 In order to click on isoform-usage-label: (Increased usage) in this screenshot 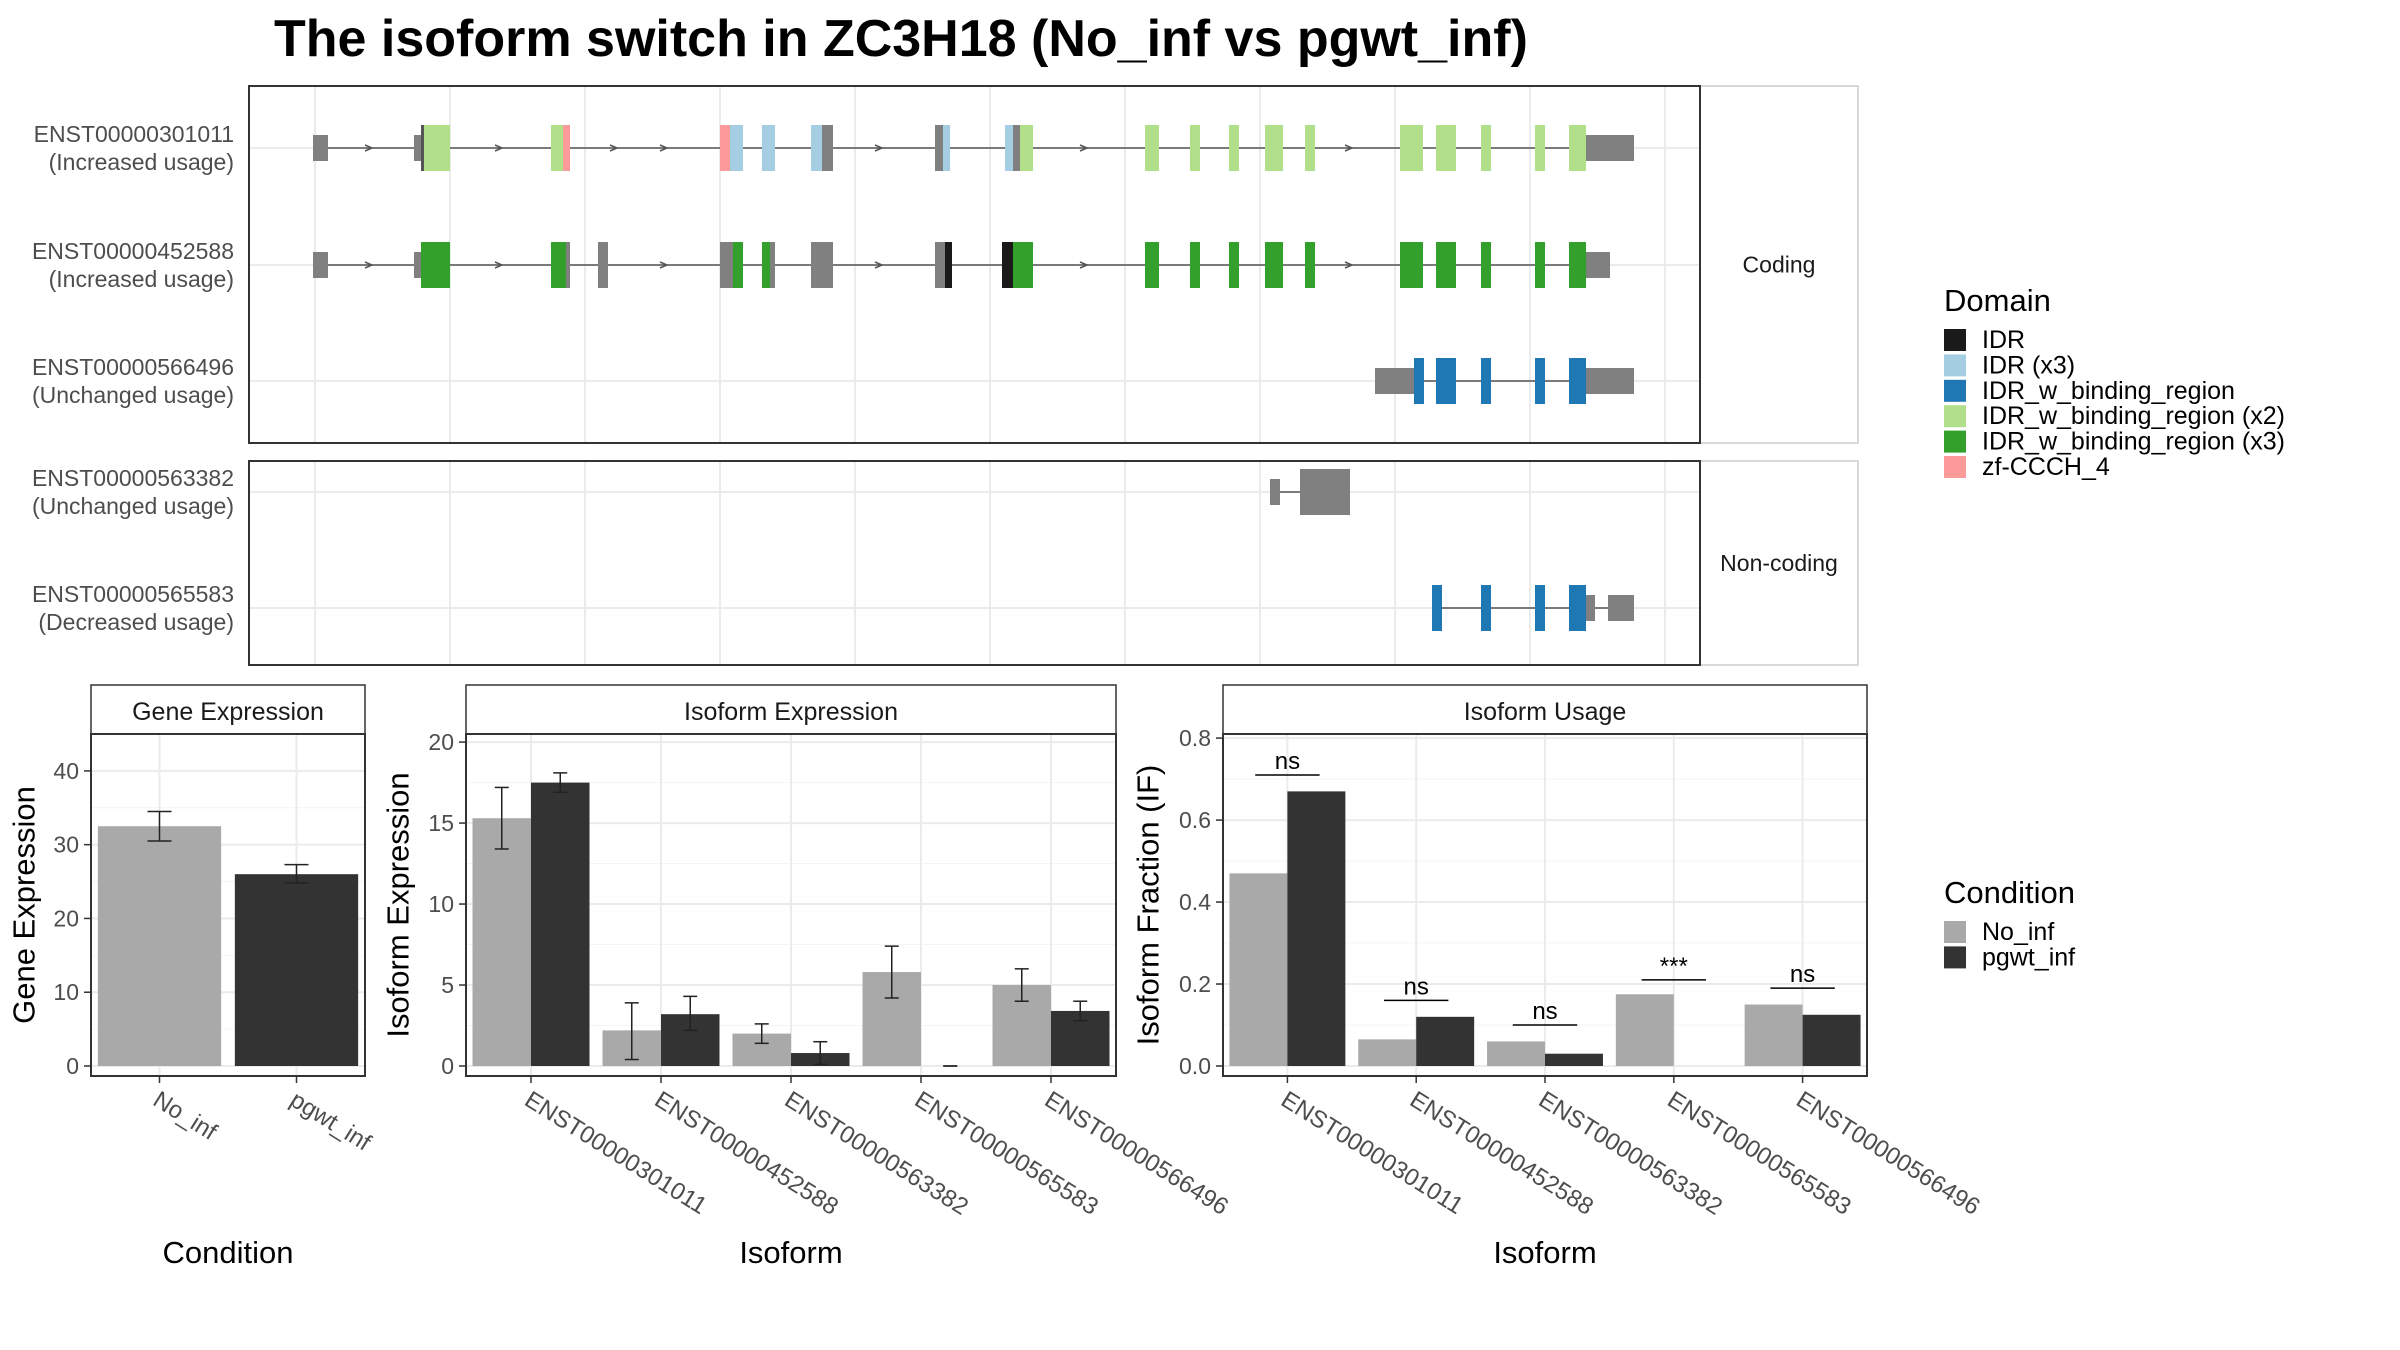, I will do `click(141, 162)`.